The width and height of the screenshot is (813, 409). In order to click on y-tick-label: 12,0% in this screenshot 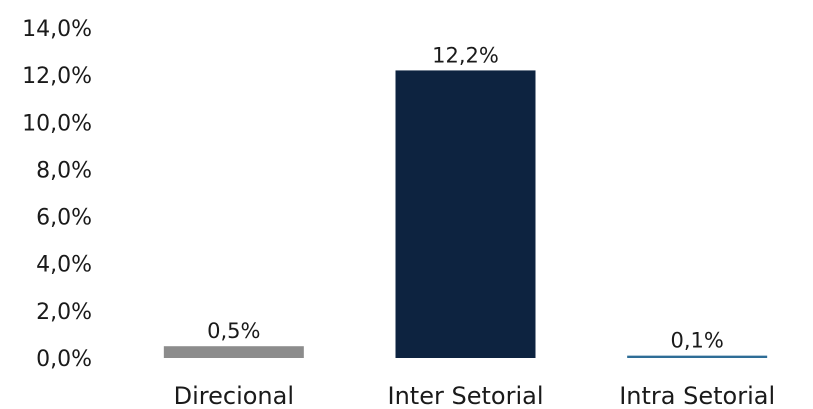, I will do `click(57, 76)`.